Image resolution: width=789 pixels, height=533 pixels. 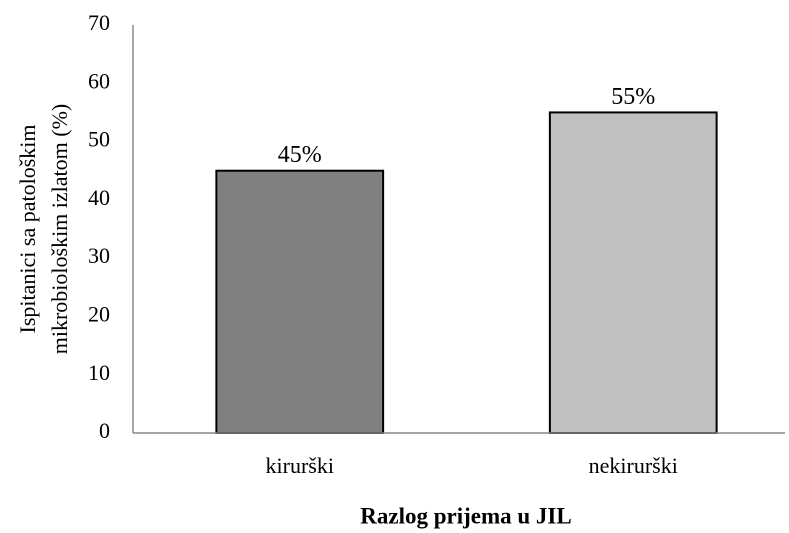 What do you see at coordinates (59, 229) in the screenshot?
I see `y-axis-label-line: mikrobiološkim izlatom (%)` at bounding box center [59, 229].